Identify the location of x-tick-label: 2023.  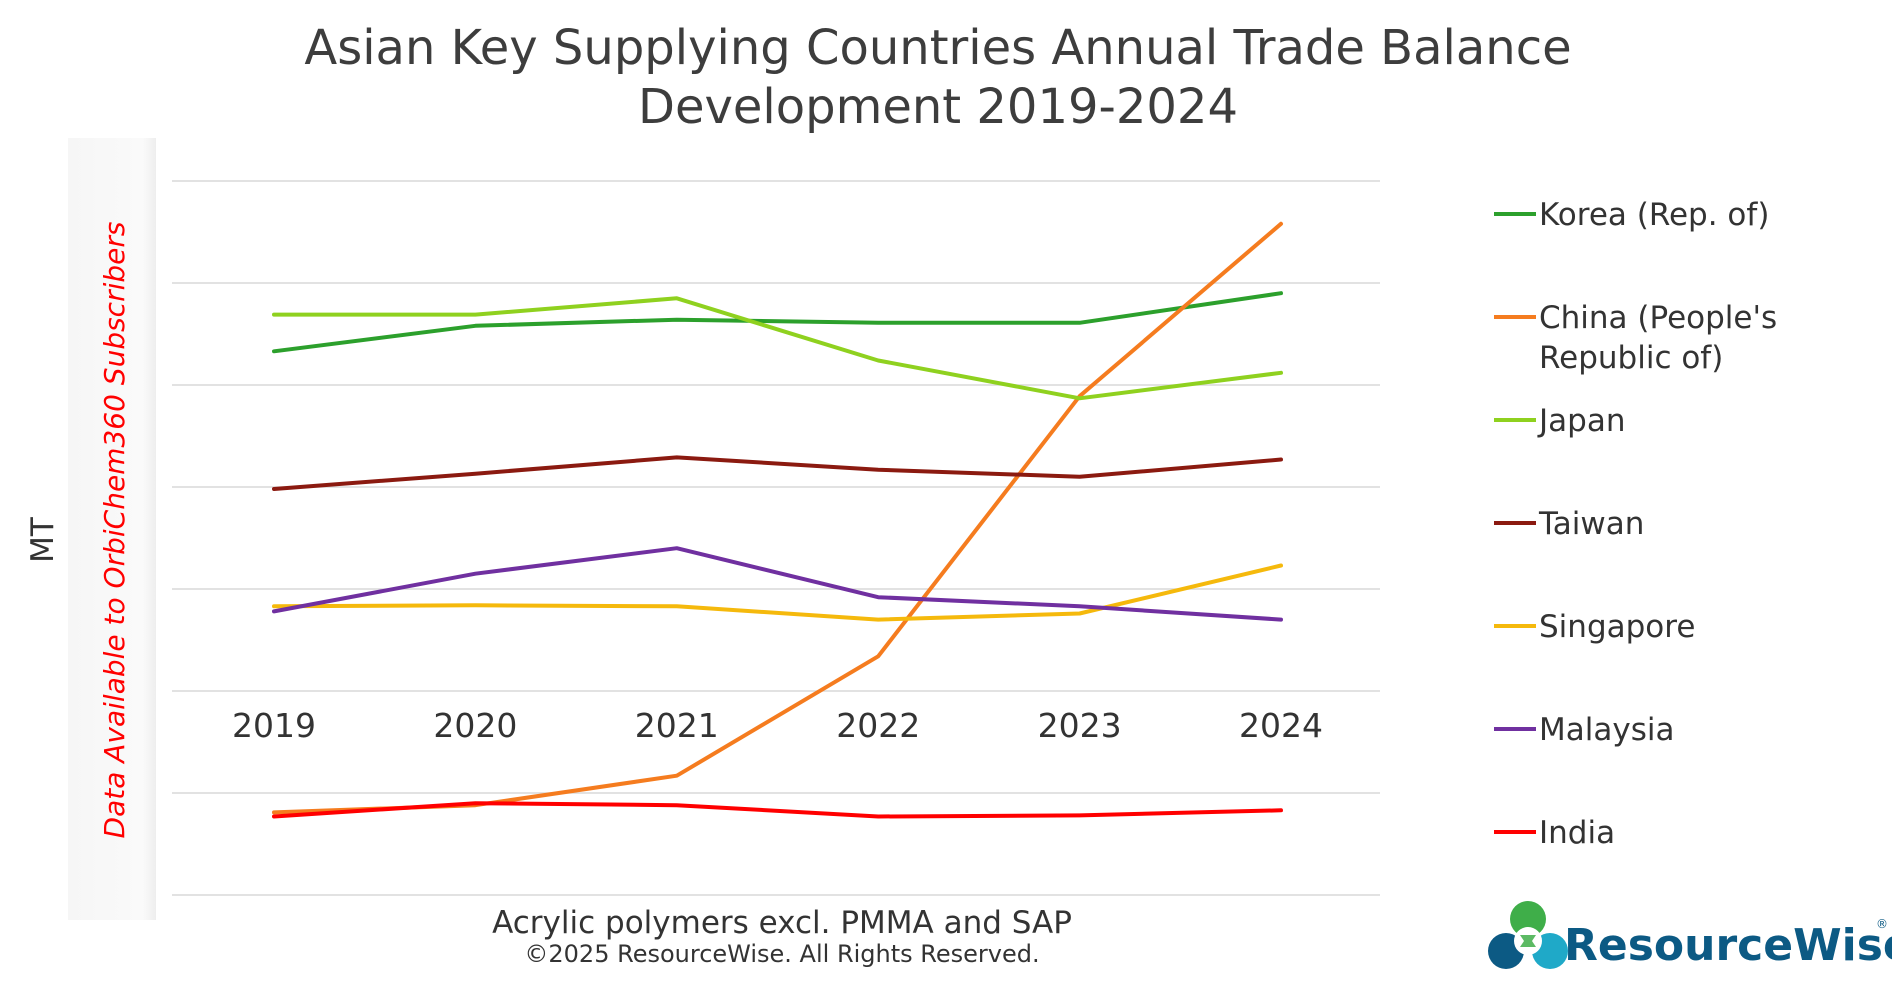
(1080, 725).